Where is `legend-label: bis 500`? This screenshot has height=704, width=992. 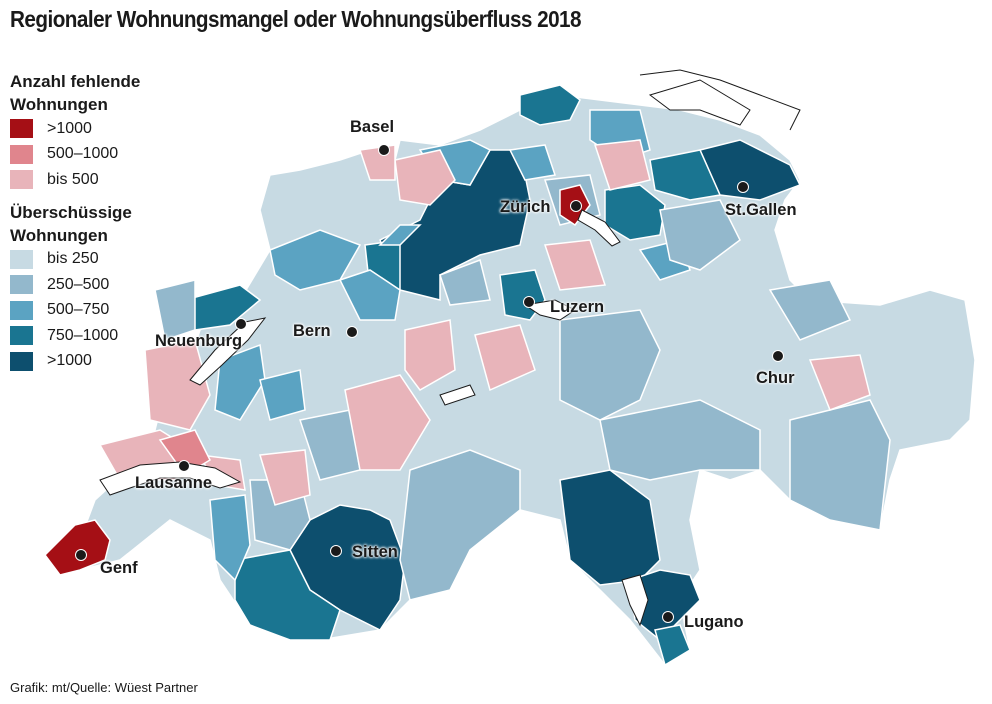 legend-label: bis 500 is located at coordinates (73, 179).